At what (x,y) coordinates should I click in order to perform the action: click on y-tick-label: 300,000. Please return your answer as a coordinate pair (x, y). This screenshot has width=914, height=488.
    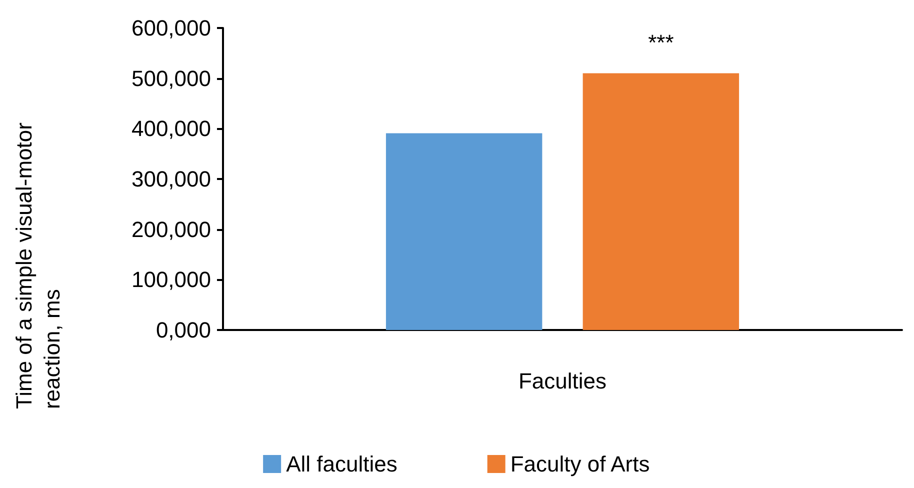
    Looking at the image, I should click on (171, 179).